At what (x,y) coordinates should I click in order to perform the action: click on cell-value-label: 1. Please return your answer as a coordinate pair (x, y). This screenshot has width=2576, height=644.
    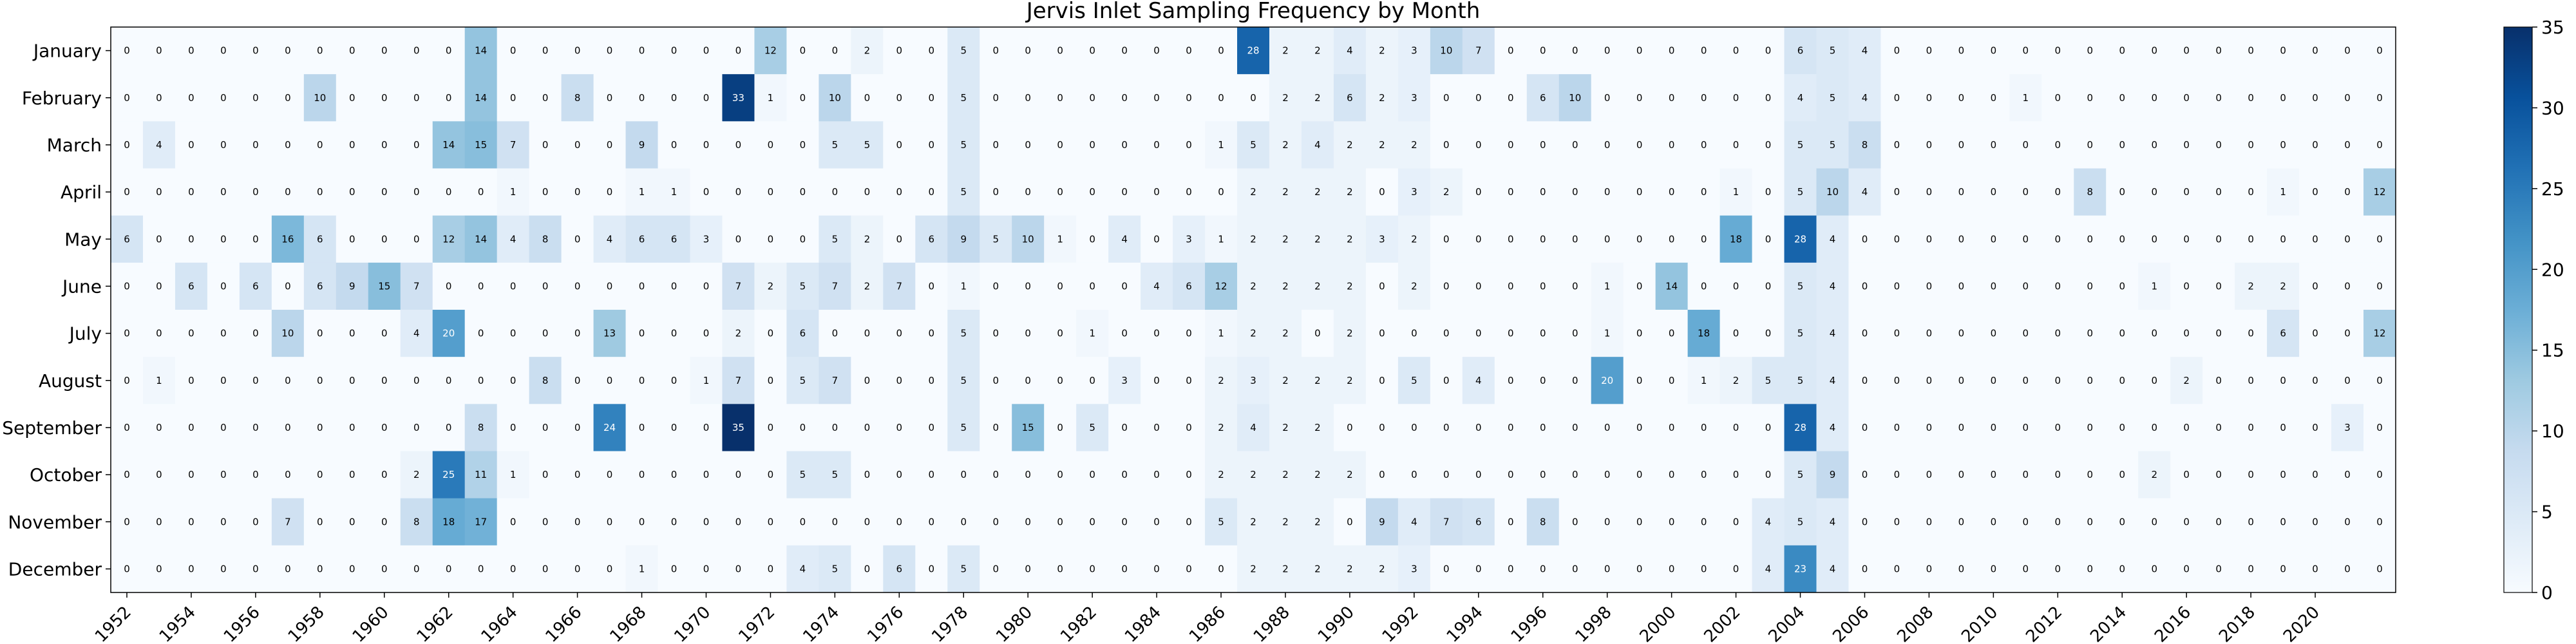
    Looking at the image, I should click on (964, 286).